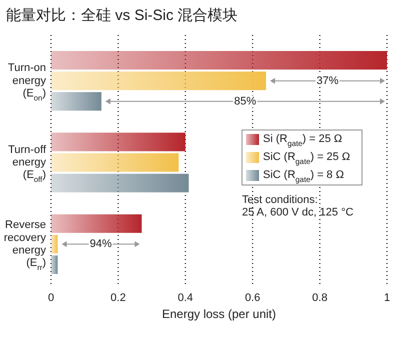 This screenshot has width=394, height=343. I want to click on x-tick-label: 1, so click(387, 298).